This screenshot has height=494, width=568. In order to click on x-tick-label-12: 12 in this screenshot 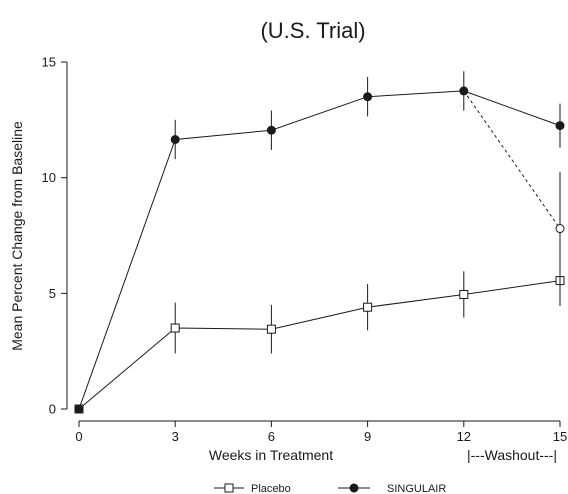, I will do `click(464, 436)`.